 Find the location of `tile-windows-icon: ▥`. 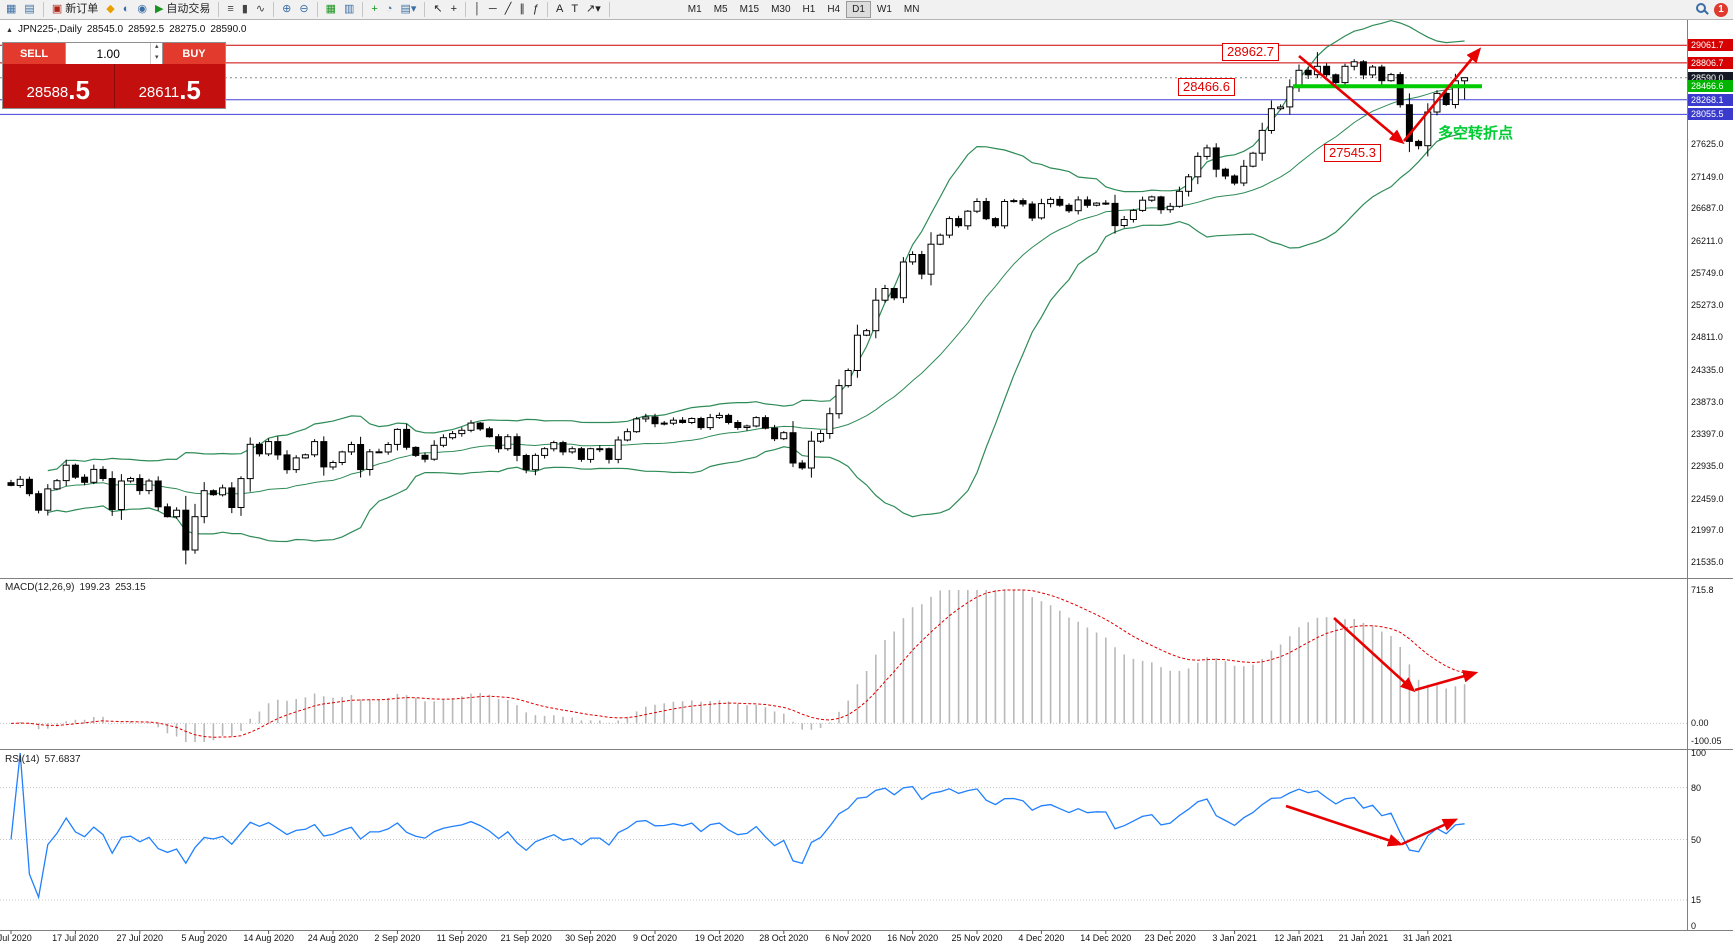

tile-windows-icon: ▥ is located at coordinates (349, 9).